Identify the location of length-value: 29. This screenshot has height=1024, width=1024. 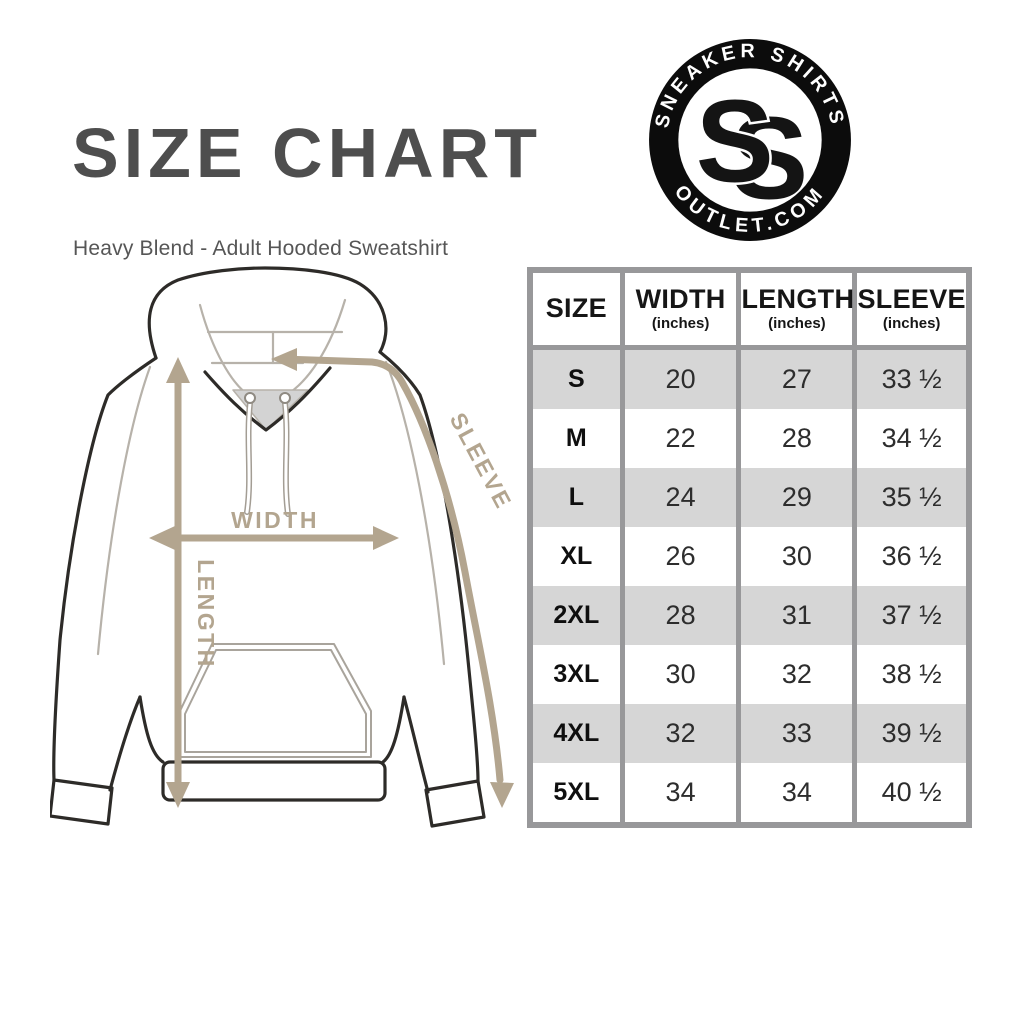
(795, 497).